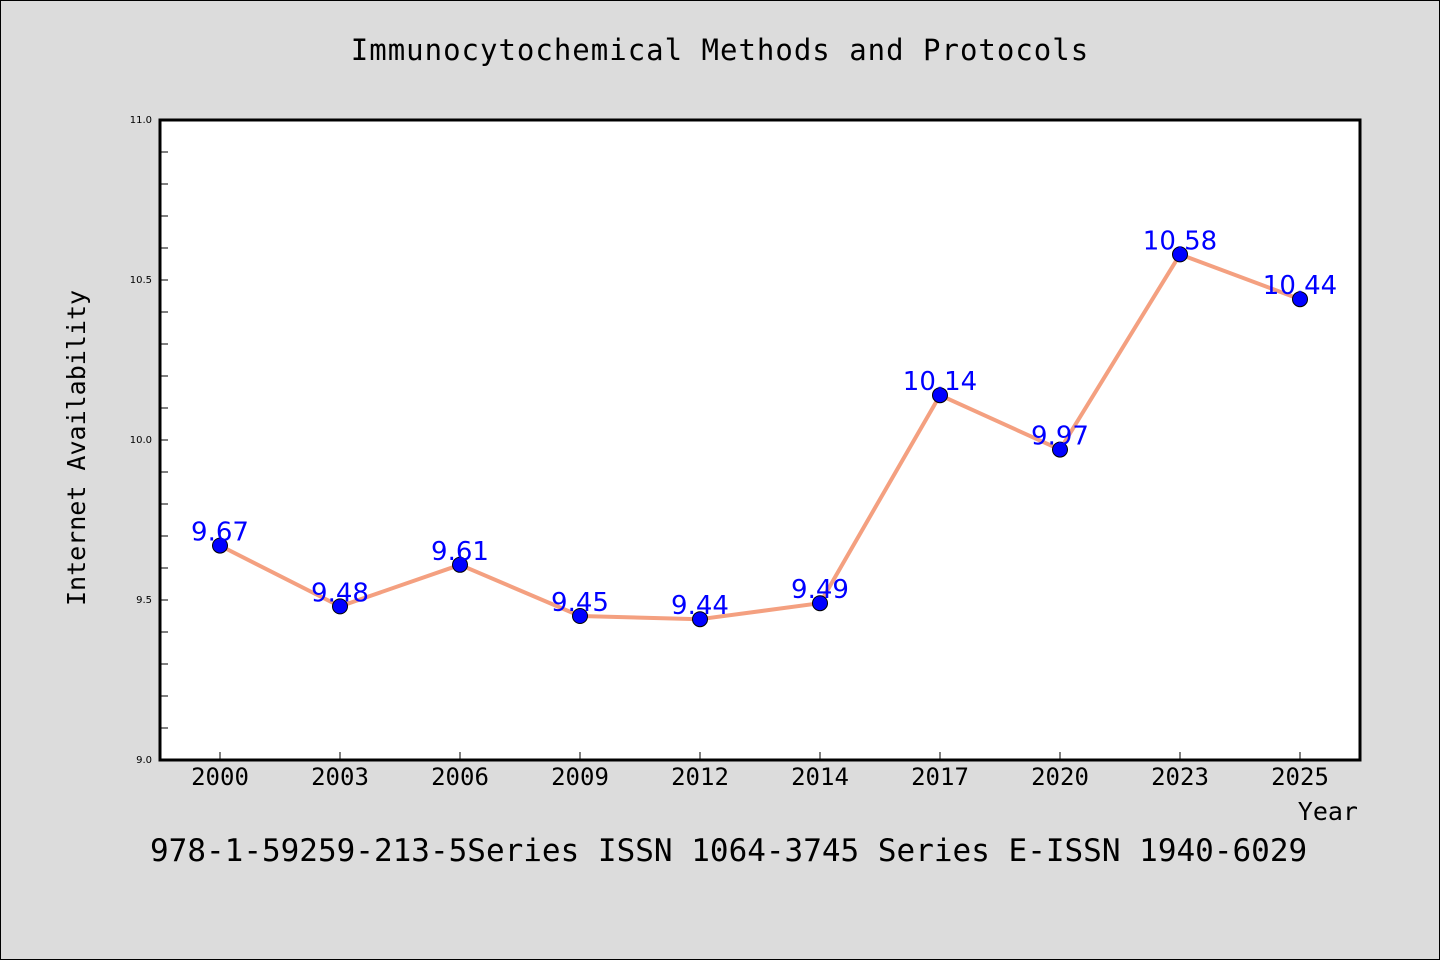 The width and height of the screenshot is (1440, 960). I want to click on data-label: 9.44, so click(700, 606).